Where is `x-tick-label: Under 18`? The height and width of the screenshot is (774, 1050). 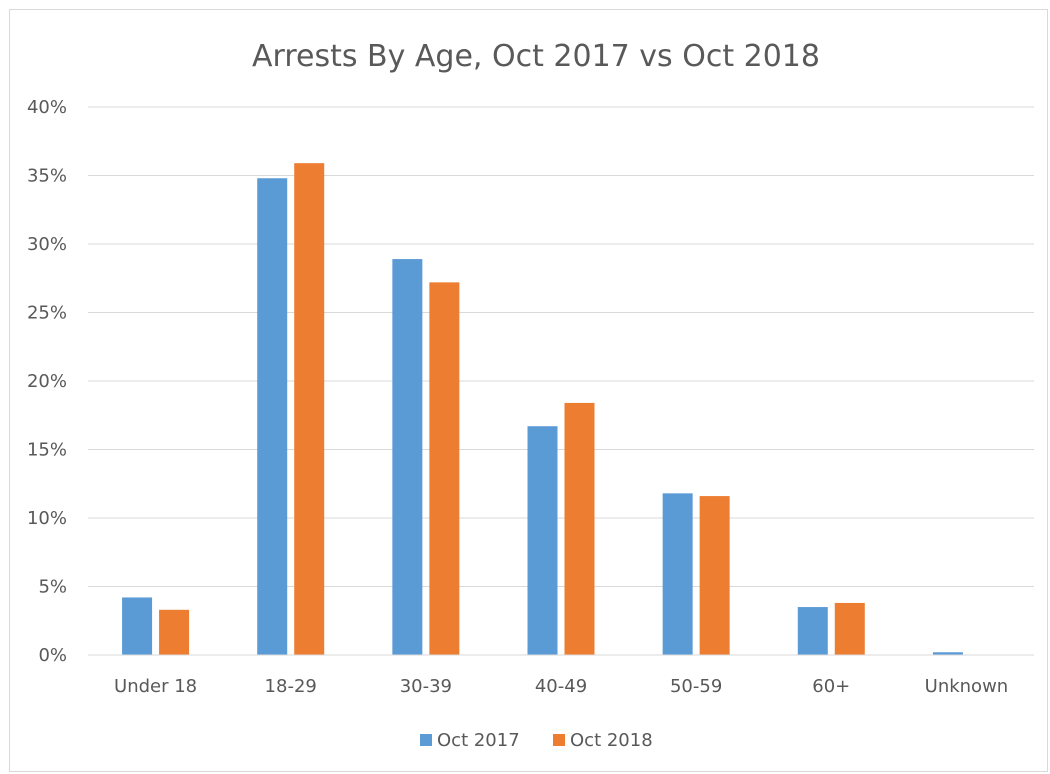
x-tick-label: Under 18 is located at coordinates (155, 686).